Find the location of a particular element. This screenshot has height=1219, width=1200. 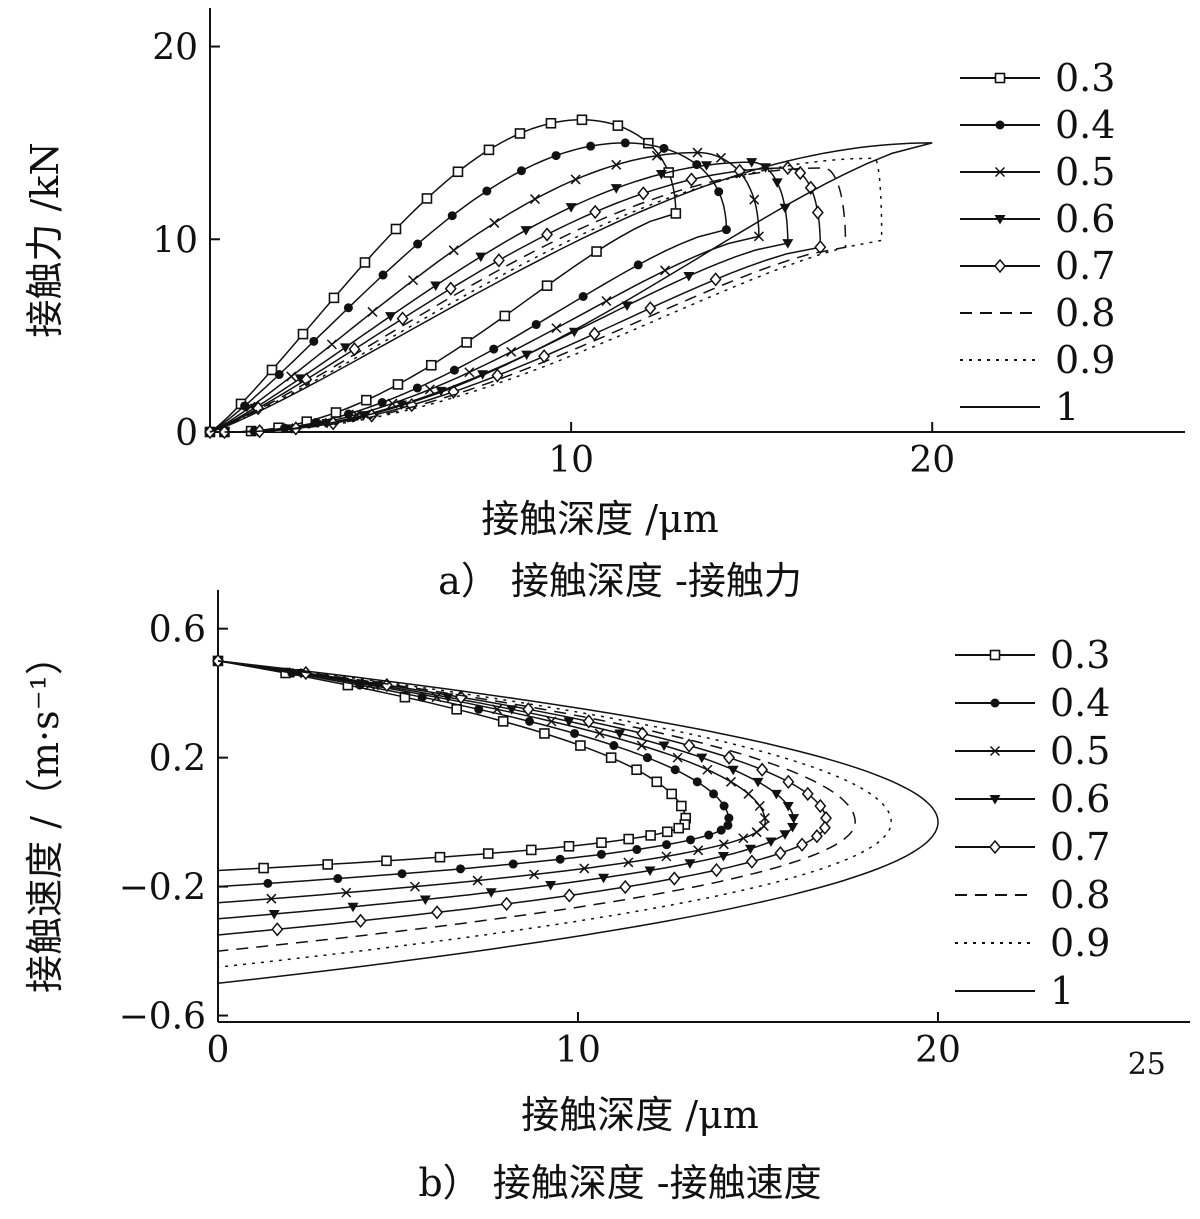

legend-label: 0.6 is located at coordinates (1080, 799).